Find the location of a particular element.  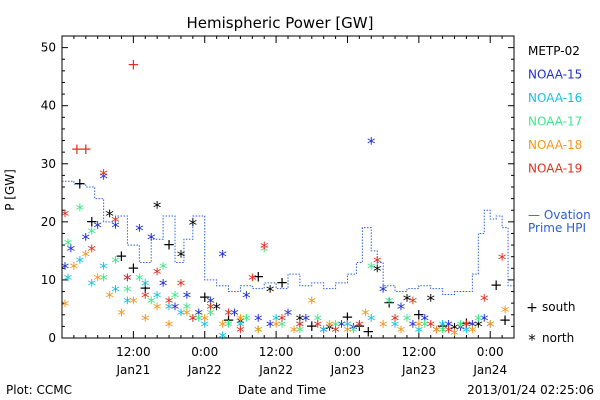

marker-legend-label: north is located at coordinates (558, 338).